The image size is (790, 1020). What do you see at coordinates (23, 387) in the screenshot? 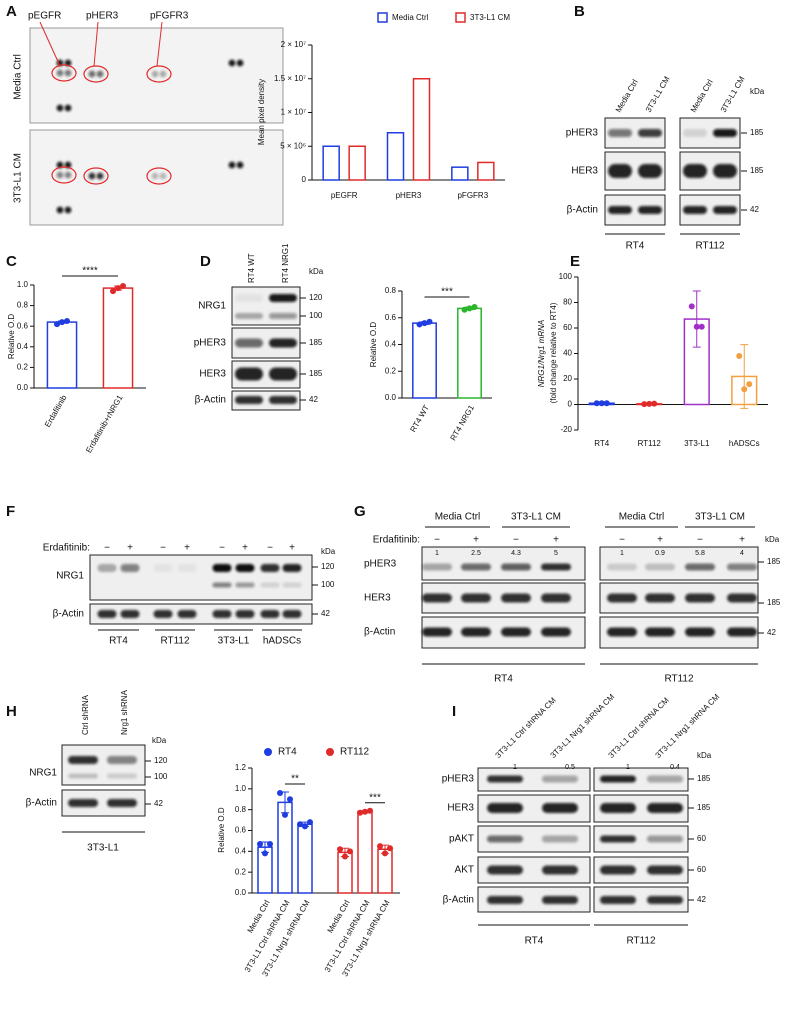
I see `y-tick-label: 0.0` at bounding box center [23, 387].